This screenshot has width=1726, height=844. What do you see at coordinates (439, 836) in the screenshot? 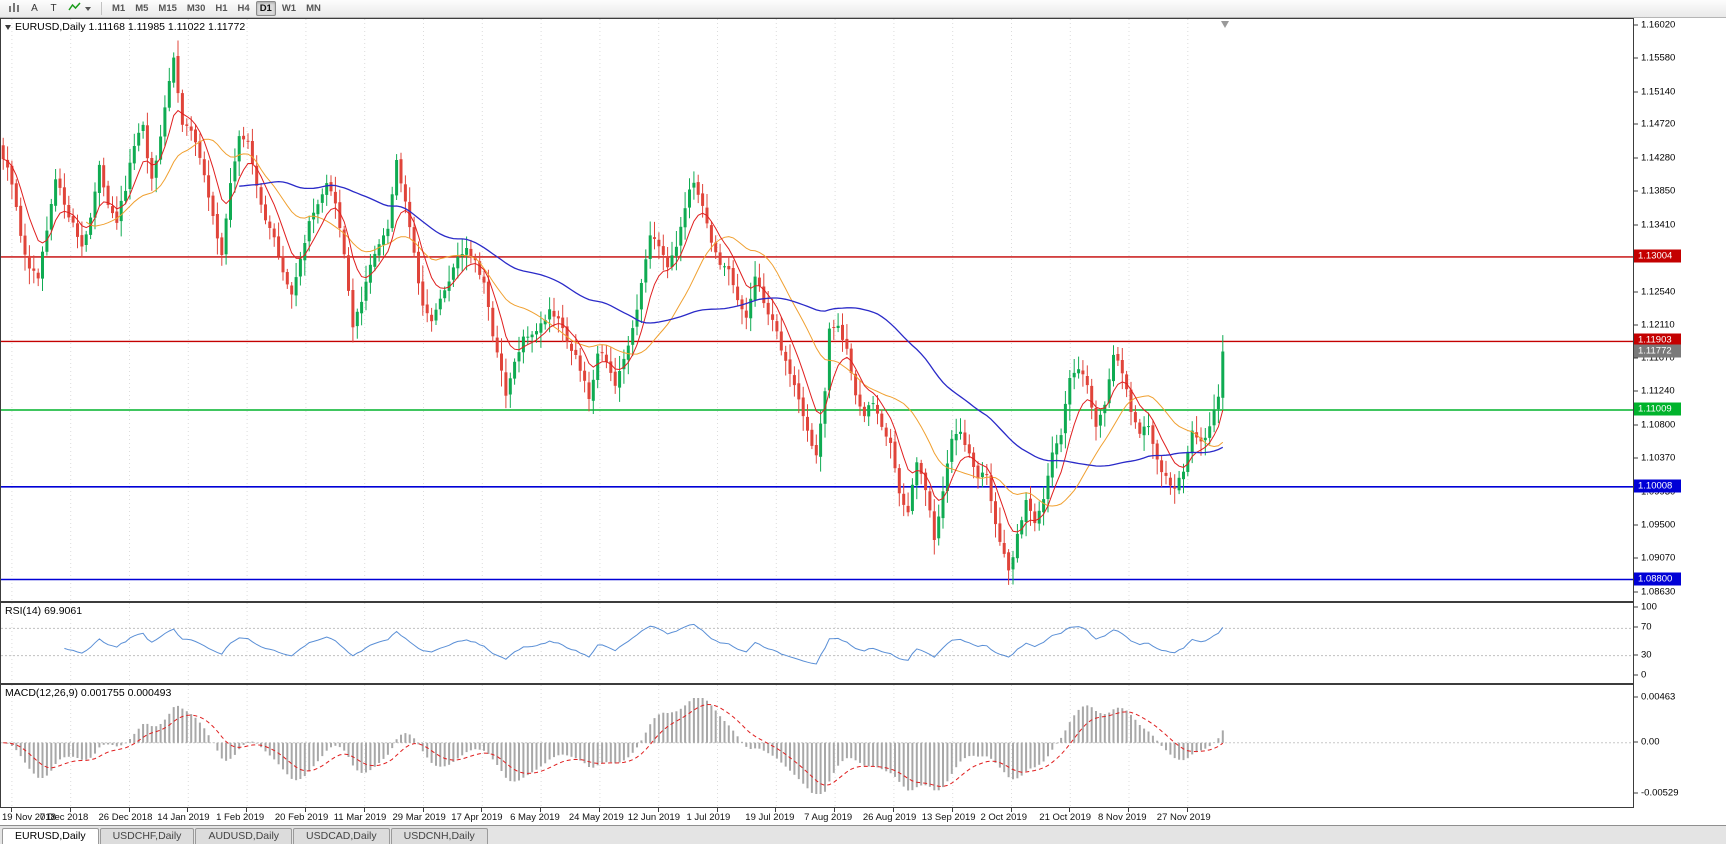
I see `tab-usdcnh-daily: USDCNH,Daily` at bounding box center [439, 836].